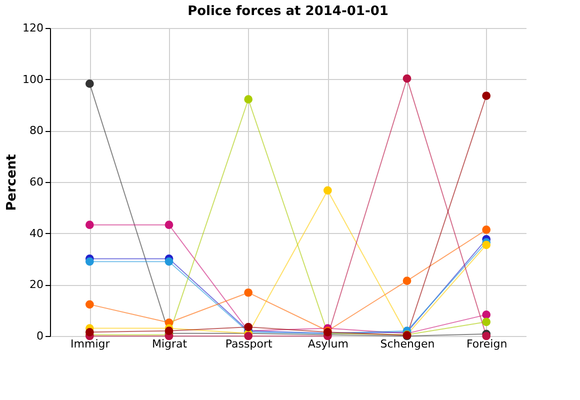 The height and width of the screenshot is (400, 580). Describe the element at coordinates (12, 182) in the screenshot. I see `y-axis-title: Percent` at that location.